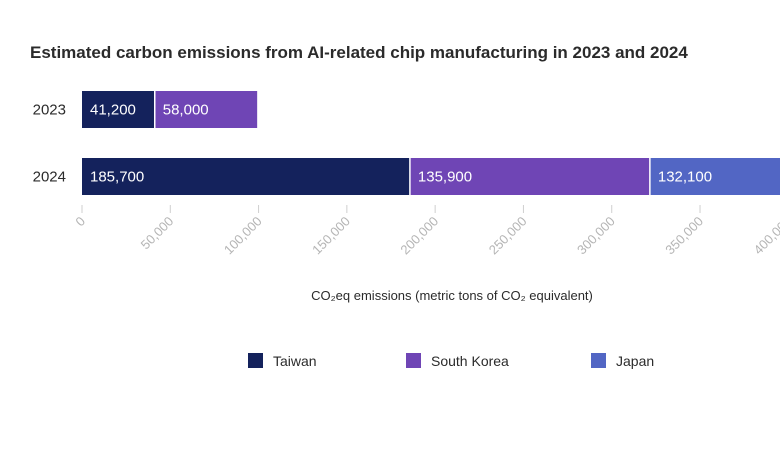 The image size is (780, 470). Describe the element at coordinates (331, 236) in the screenshot. I see `x-tick-label: 150,000` at that location.